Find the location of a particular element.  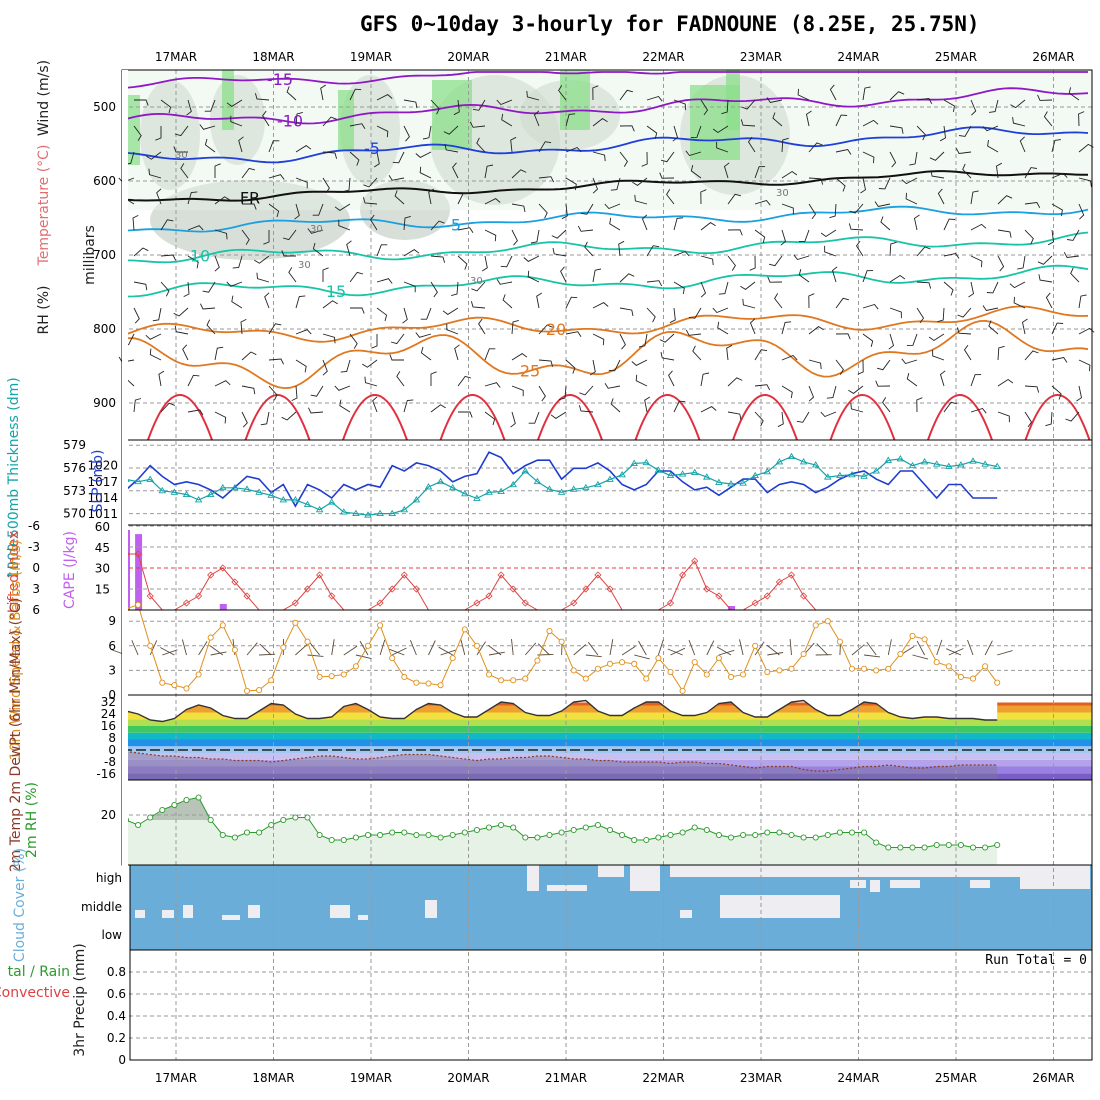

temperature-band is located at coordinates (607, 776).